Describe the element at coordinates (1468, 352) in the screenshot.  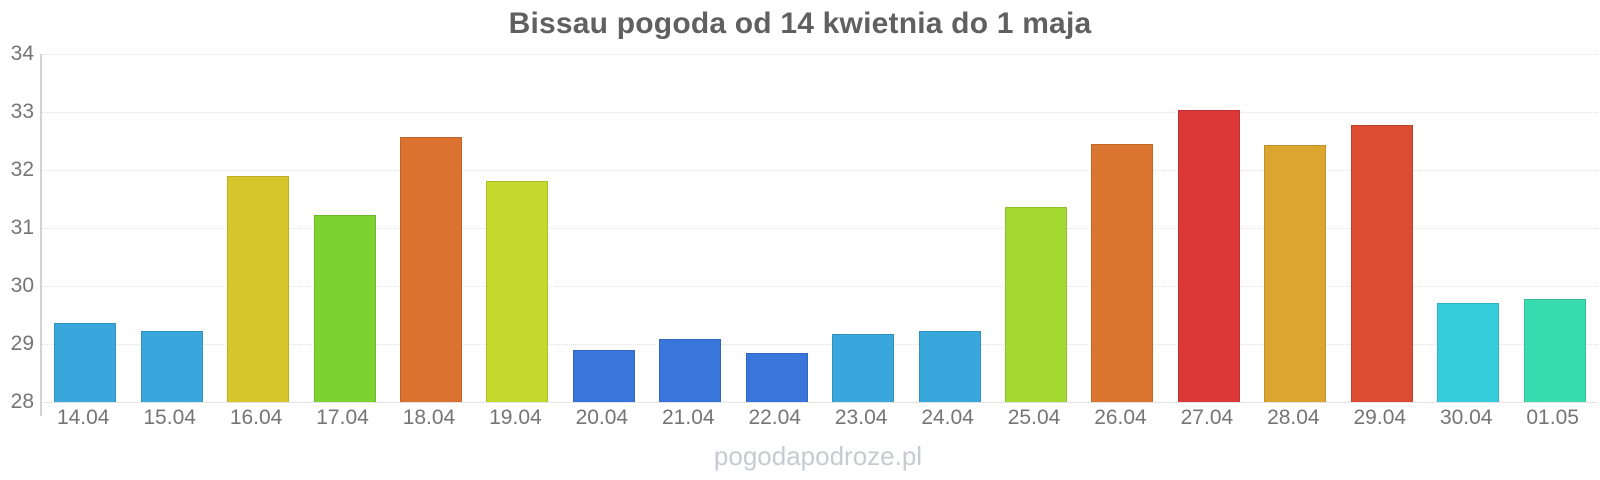
I see `bar-30.04` at that location.